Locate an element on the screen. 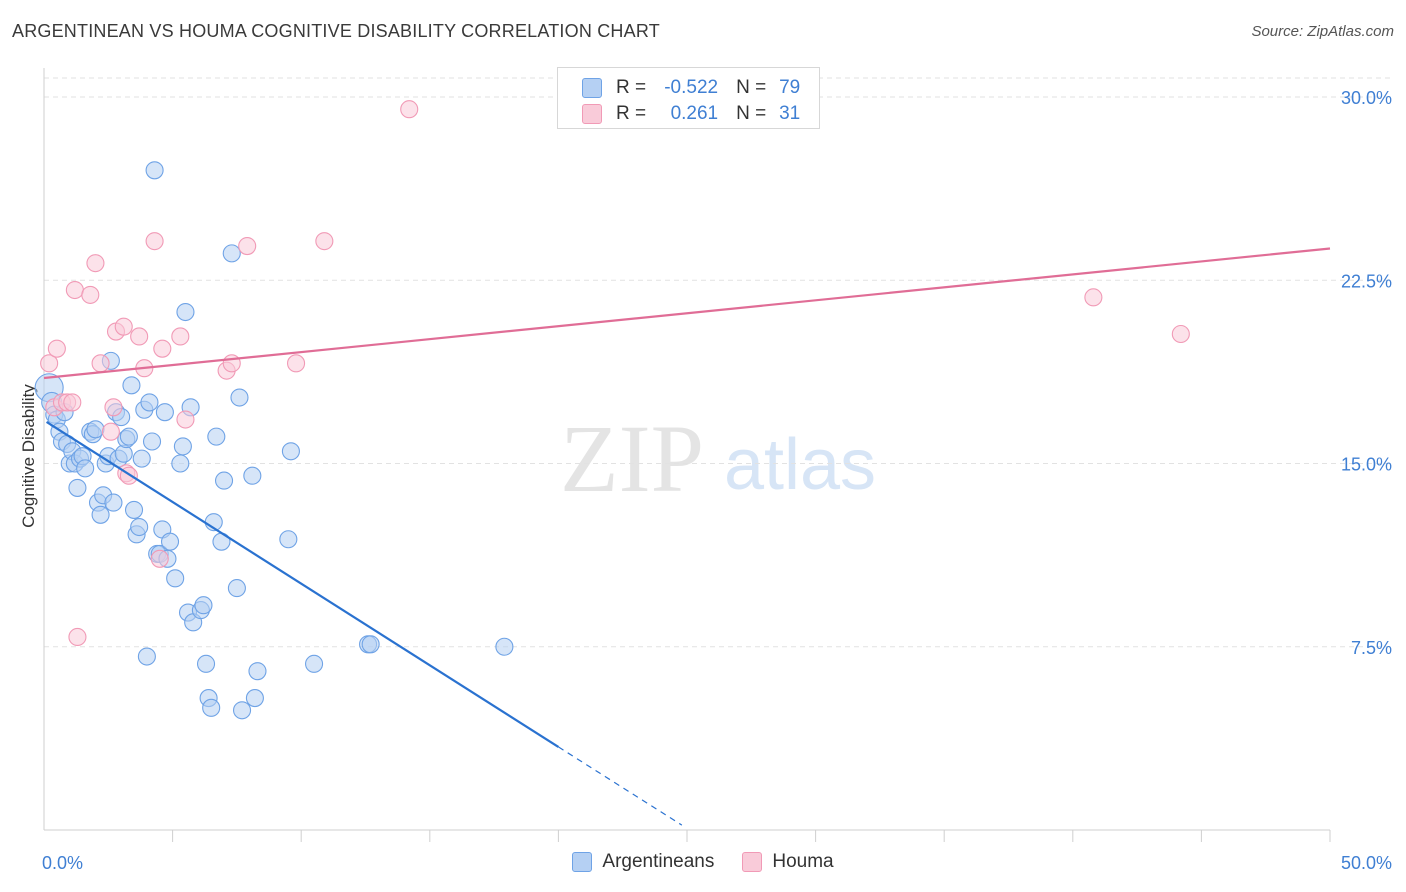 Image resolution: width=1406 pixels, height=892 pixels. y-tick-label: 22.5% is located at coordinates (1366, 281).